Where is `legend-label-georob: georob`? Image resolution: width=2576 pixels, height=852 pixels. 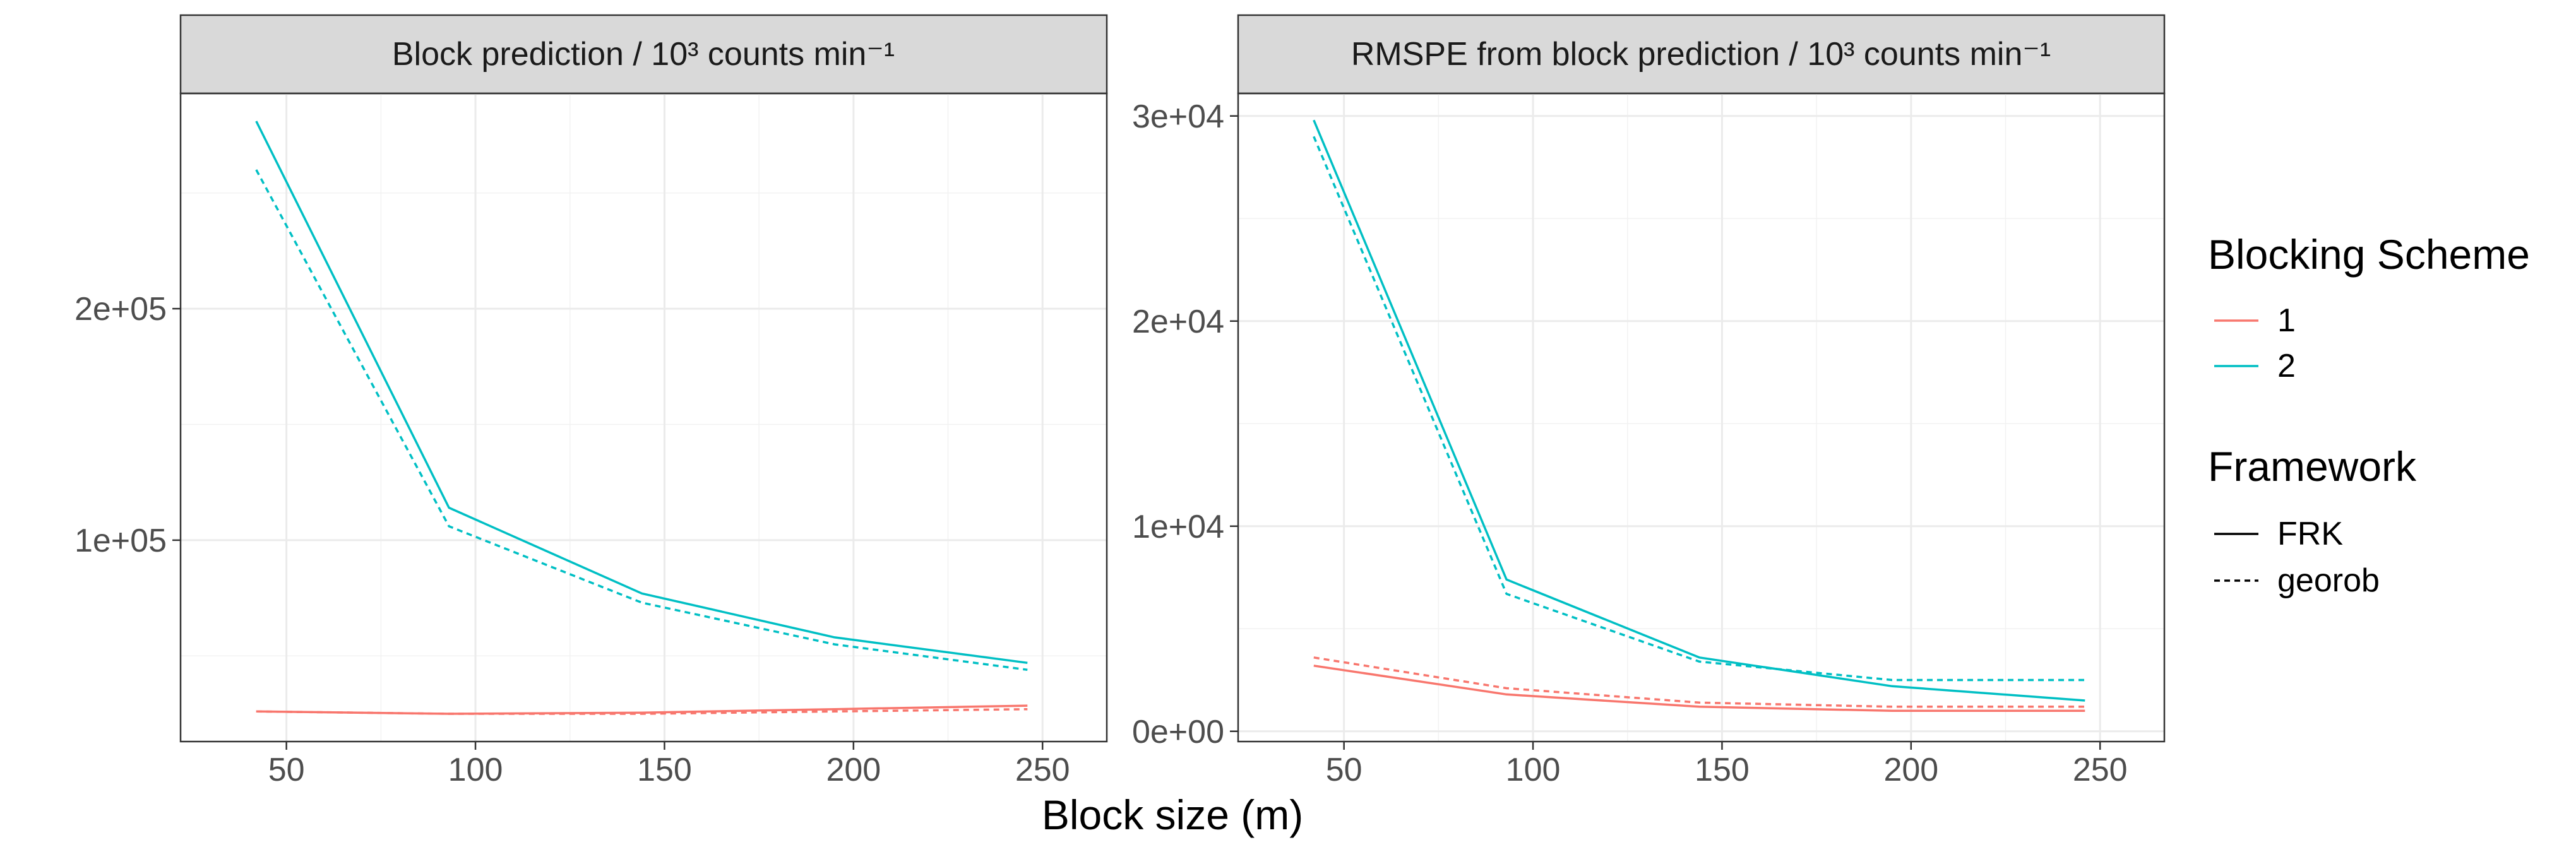
legend-label-georob: georob is located at coordinates (2328, 580).